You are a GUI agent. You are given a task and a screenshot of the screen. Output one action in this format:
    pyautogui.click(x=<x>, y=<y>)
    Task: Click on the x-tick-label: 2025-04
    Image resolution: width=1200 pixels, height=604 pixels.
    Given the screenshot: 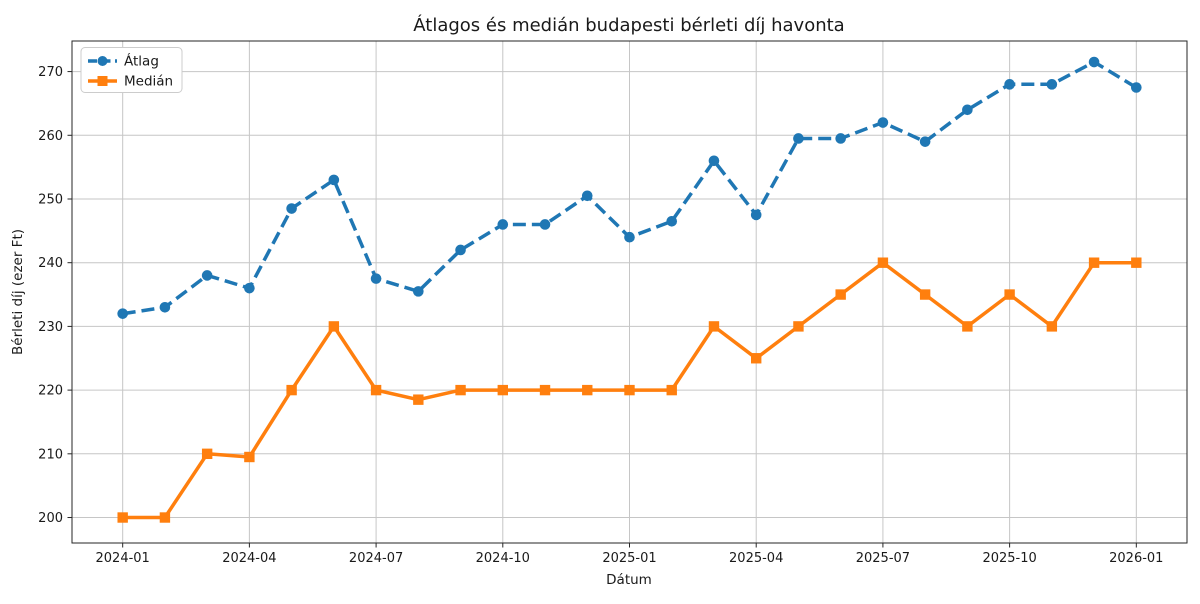 What is the action you would take?
    pyautogui.click(x=756, y=558)
    